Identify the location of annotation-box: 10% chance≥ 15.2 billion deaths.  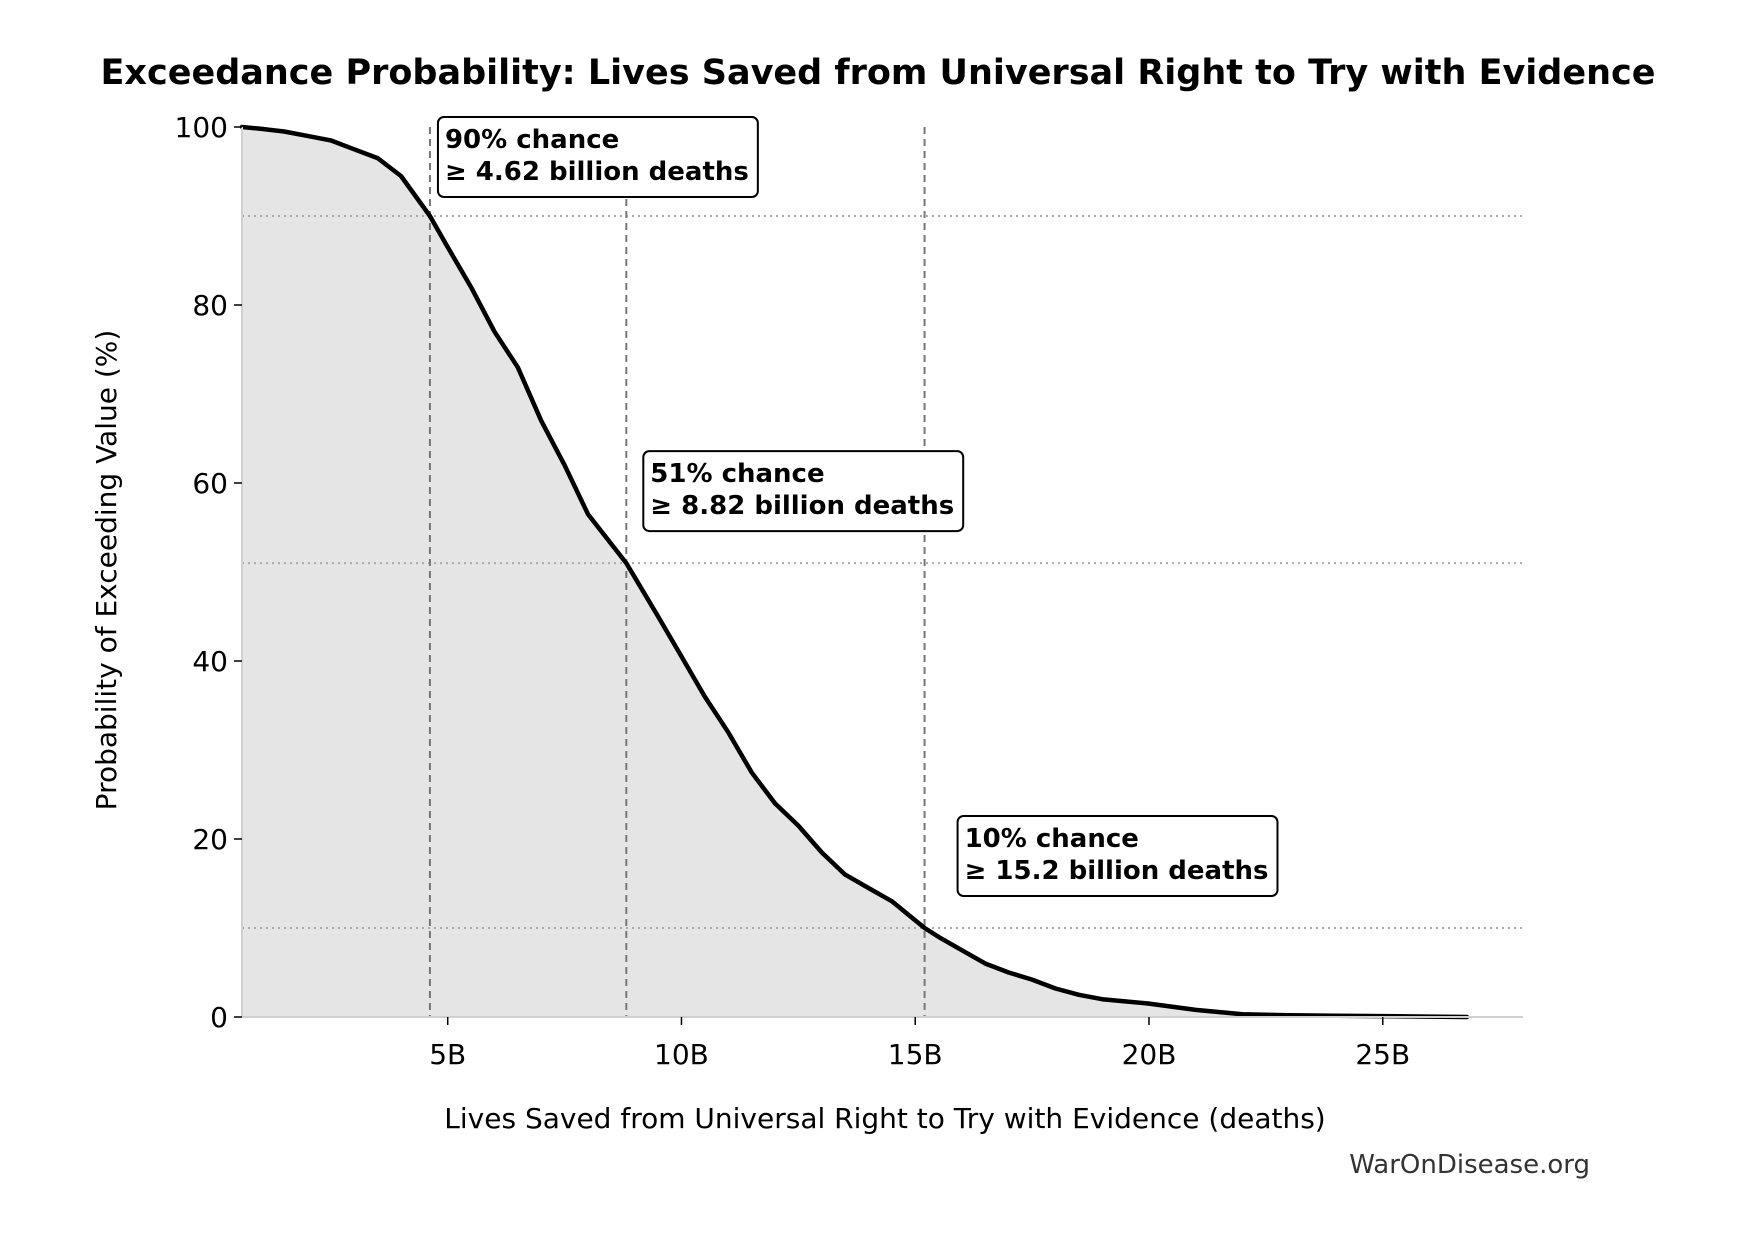
(1117, 856).